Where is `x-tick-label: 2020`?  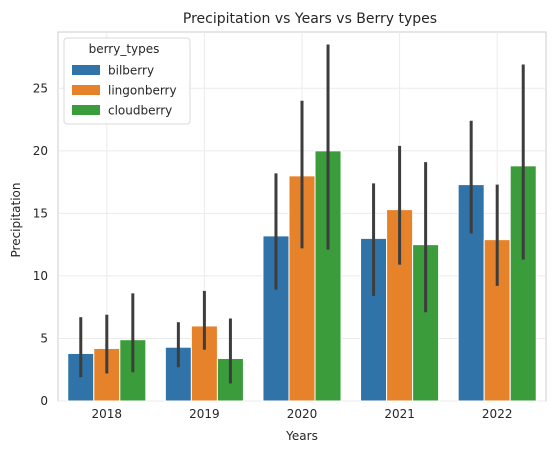 x-tick-label: 2020 is located at coordinates (302, 414).